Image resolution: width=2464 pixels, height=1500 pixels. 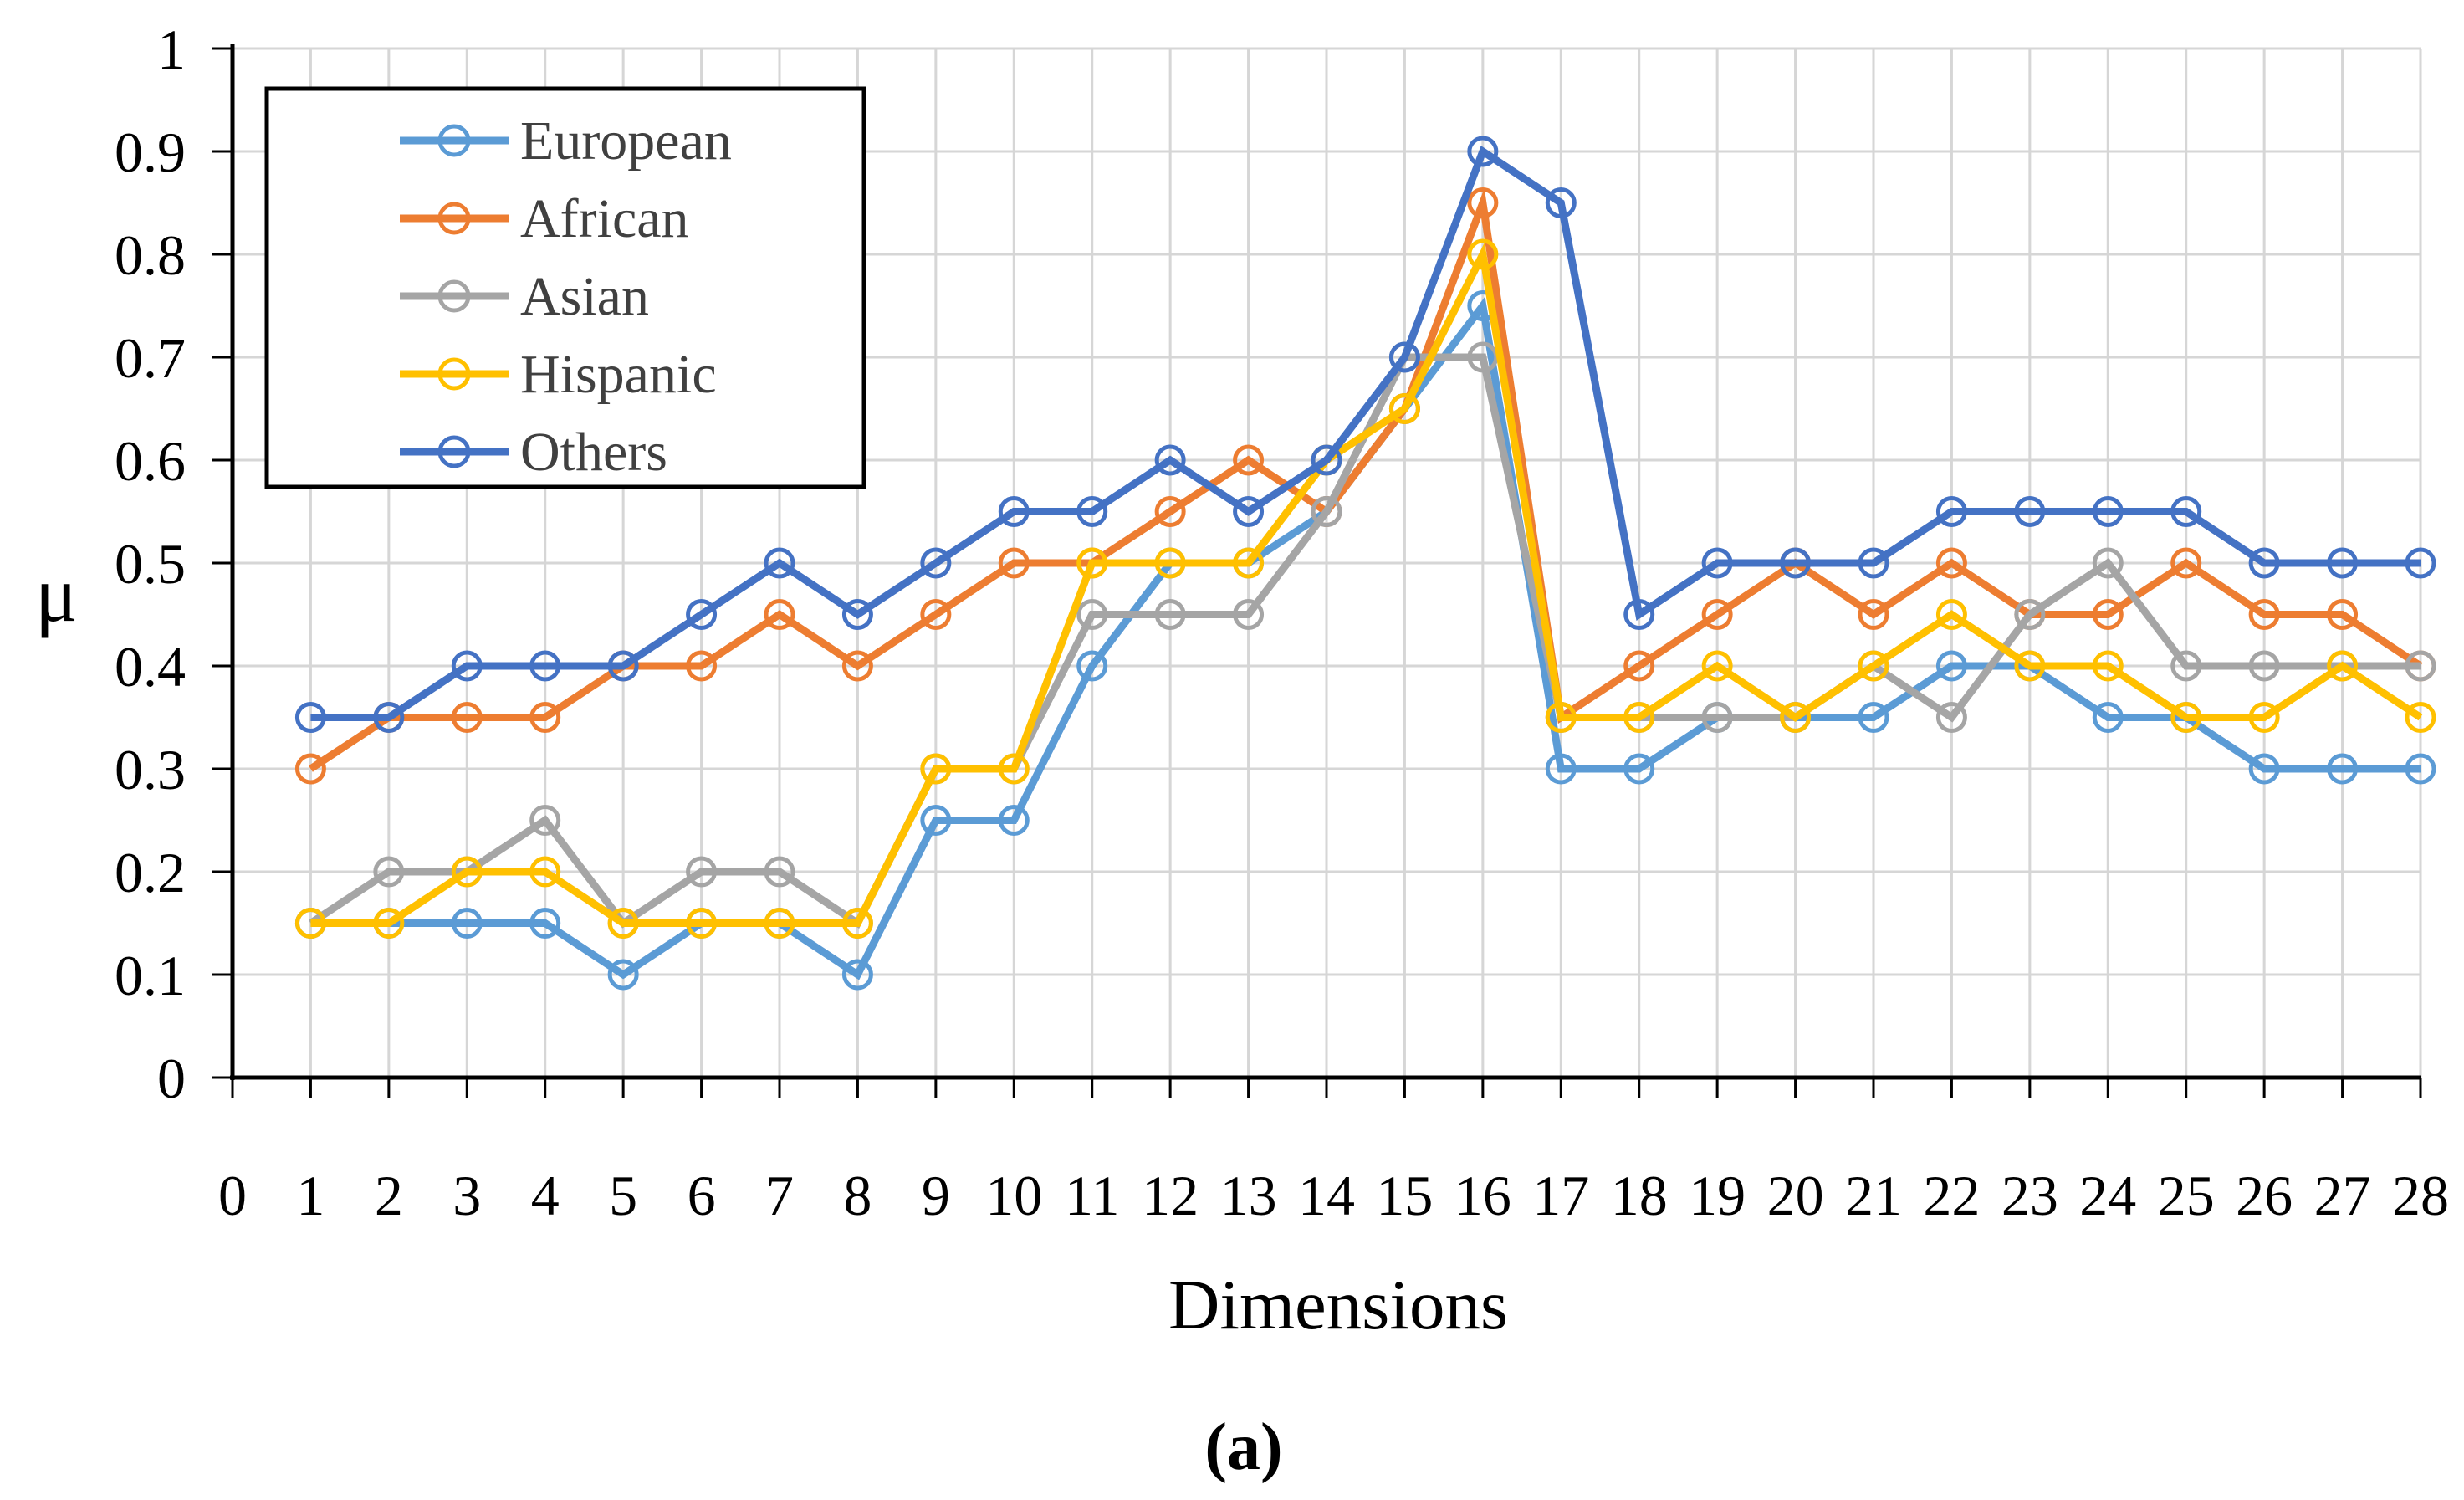 What do you see at coordinates (702, 1195) in the screenshot?
I see `x-tick-label: 6` at bounding box center [702, 1195].